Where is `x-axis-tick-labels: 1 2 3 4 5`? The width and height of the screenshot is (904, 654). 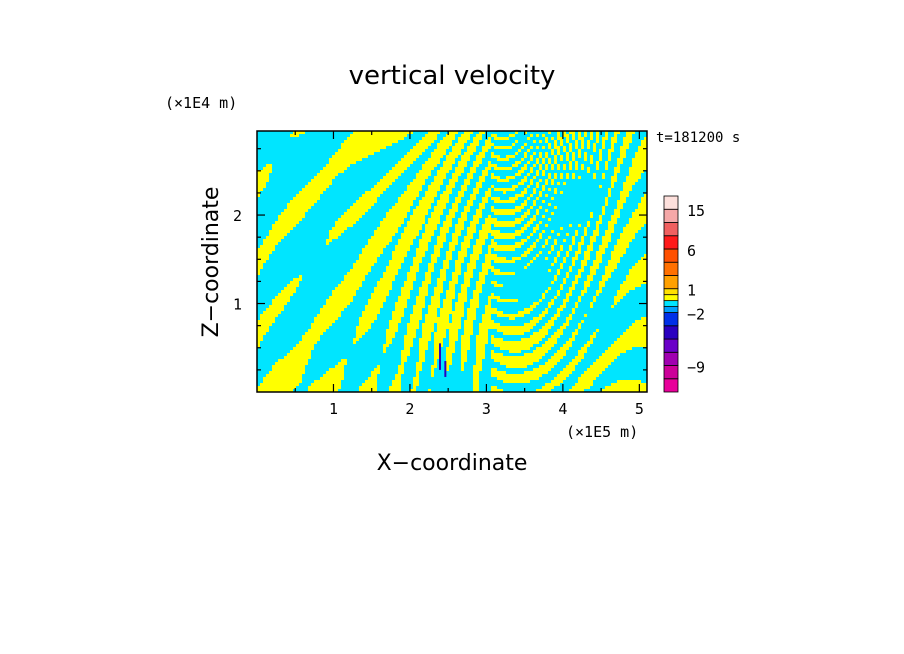
x-axis-tick-labels: 1 2 3 4 5 is located at coordinates (486, 409).